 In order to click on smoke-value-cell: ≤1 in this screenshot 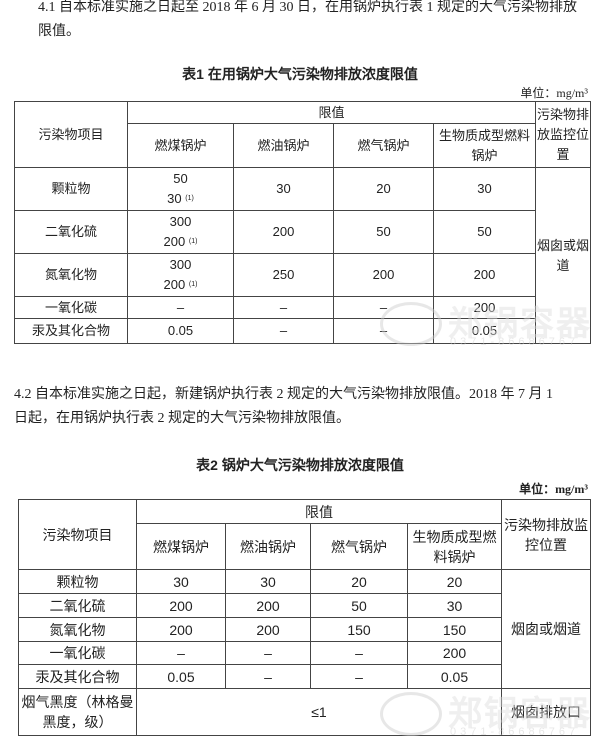, I will do `click(319, 712)`.